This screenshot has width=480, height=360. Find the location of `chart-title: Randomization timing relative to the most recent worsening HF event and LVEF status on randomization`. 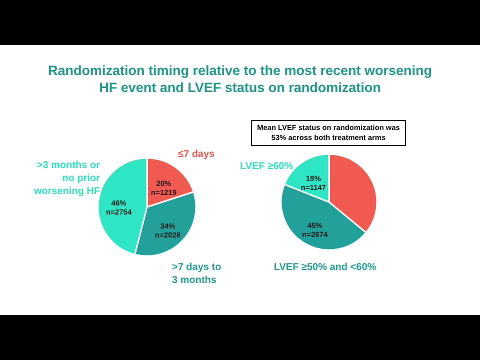

chart-title: Randomization timing relative to the most recent worsening HF event and LVEF status on randomization is located at coordinates (240, 79).